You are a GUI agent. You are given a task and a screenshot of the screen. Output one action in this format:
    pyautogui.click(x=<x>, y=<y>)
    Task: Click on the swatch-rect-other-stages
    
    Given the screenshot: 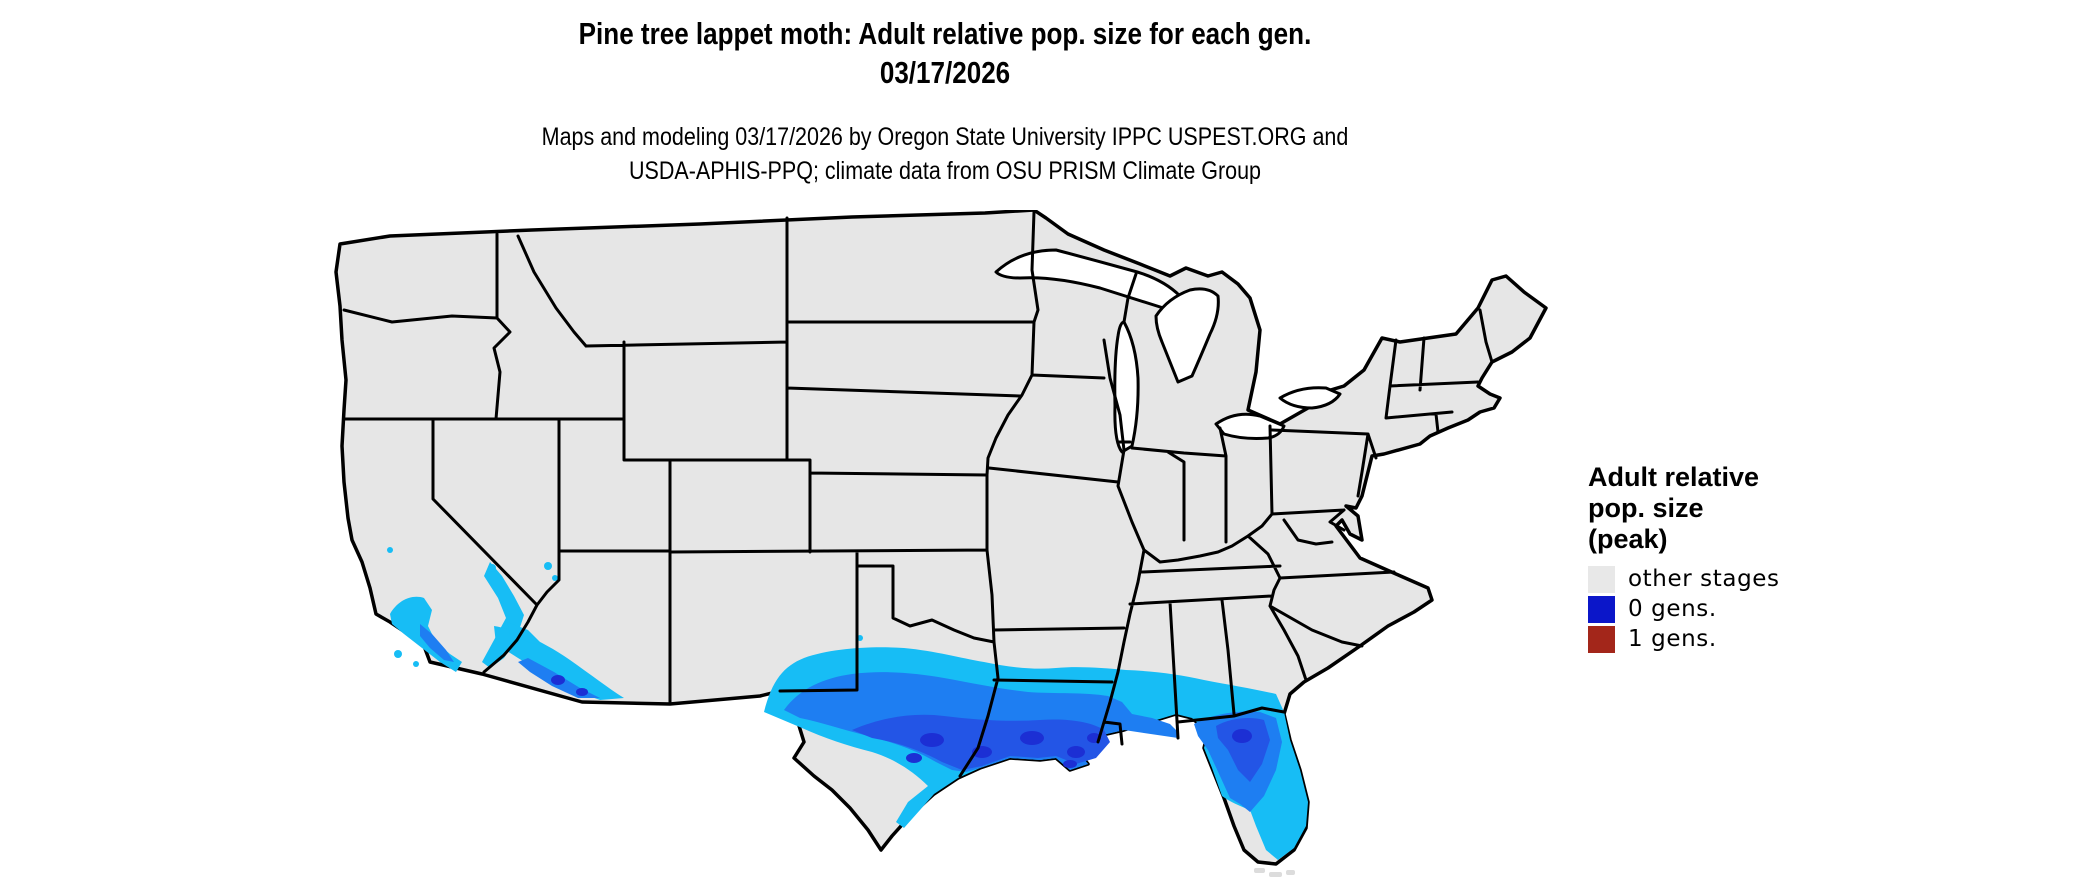 What is the action you would take?
    pyautogui.click(x=1601, y=579)
    